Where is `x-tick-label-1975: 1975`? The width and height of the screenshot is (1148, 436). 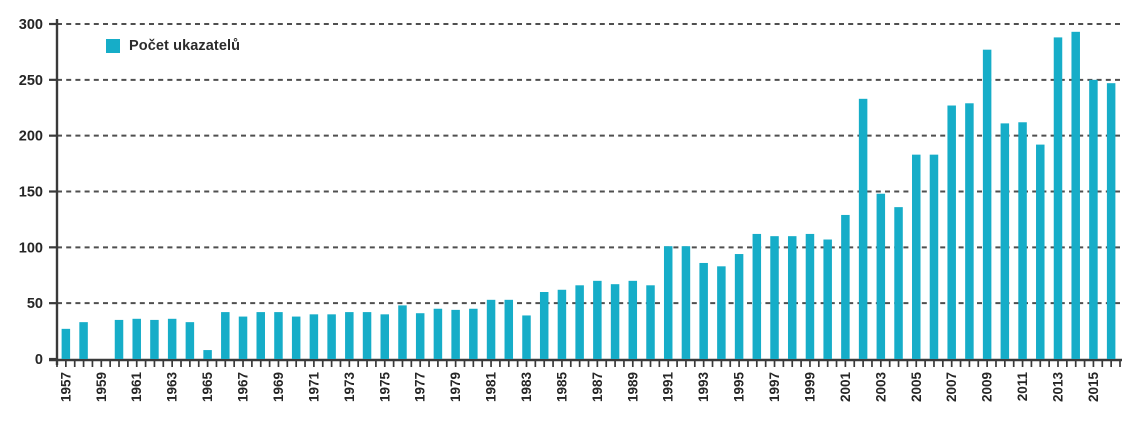 x-tick-label-1975: 1975 is located at coordinates (384, 387).